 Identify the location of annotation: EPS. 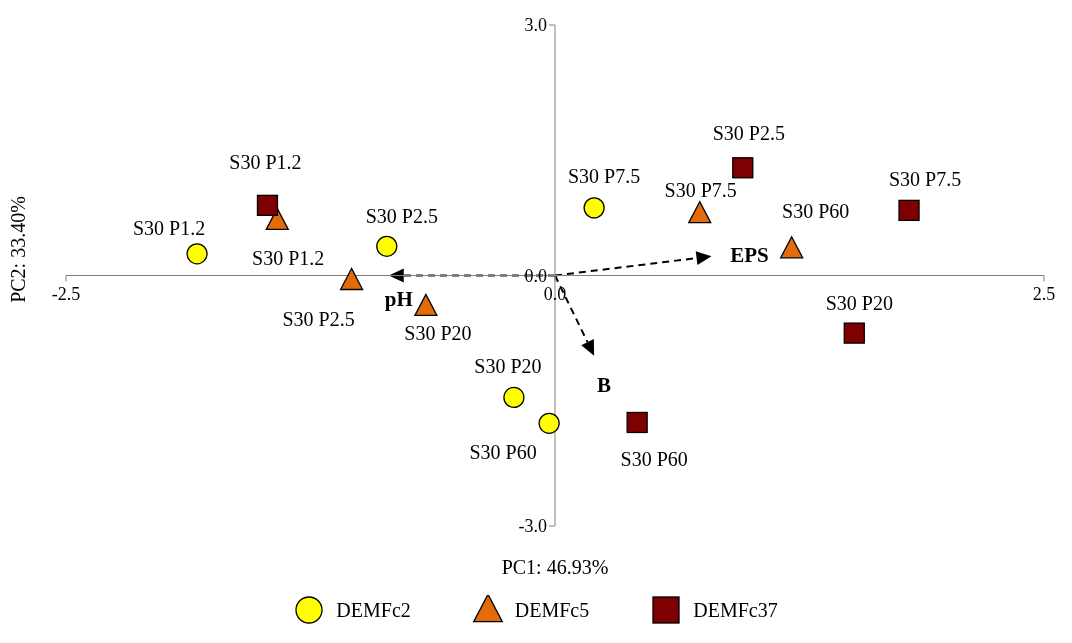
(749, 255).